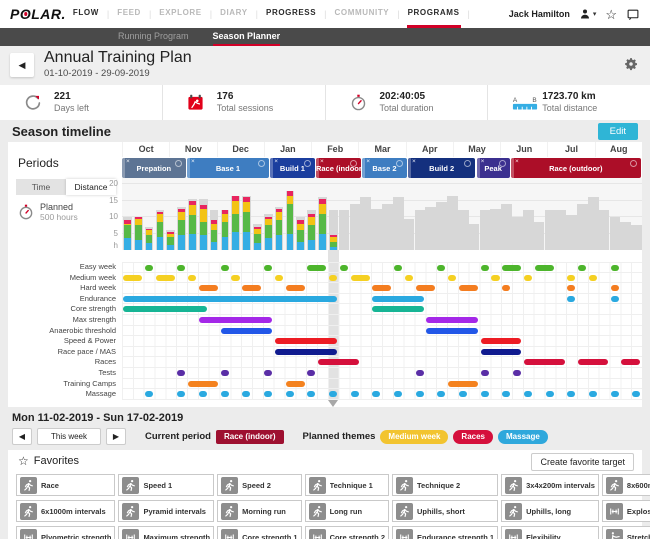 This screenshot has height=539, width=650. Describe the element at coordinates (414, 436) in the screenshot. I see `theme-badge-medium-week: Medium week` at that location.